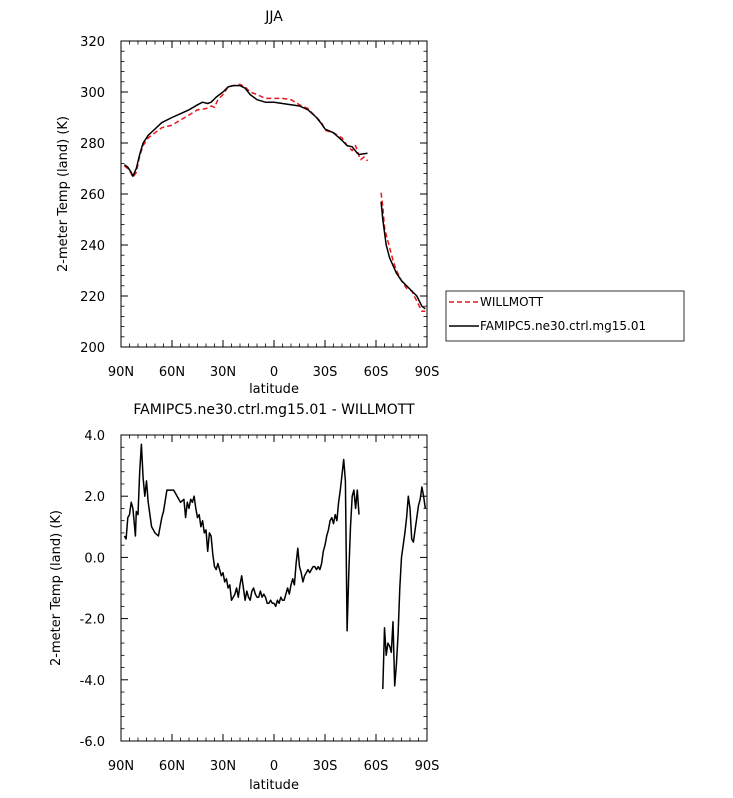 The width and height of the screenshot is (733, 798). What do you see at coordinates (92, 93) in the screenshot?
I see `y-tick-label: 300` at bounding box center [92, 93].